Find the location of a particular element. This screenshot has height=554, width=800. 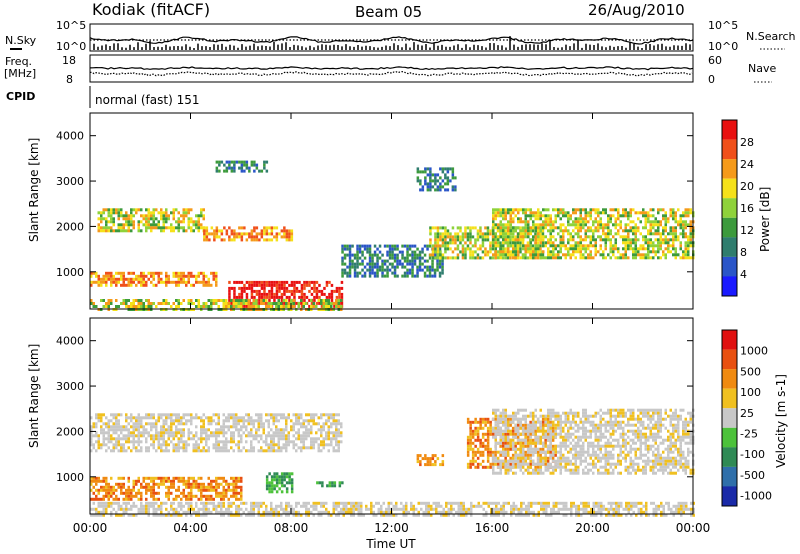

freq-panel: Freq. [MHz] 18 8 60 0 Nave is located at coordinates (390, 70).